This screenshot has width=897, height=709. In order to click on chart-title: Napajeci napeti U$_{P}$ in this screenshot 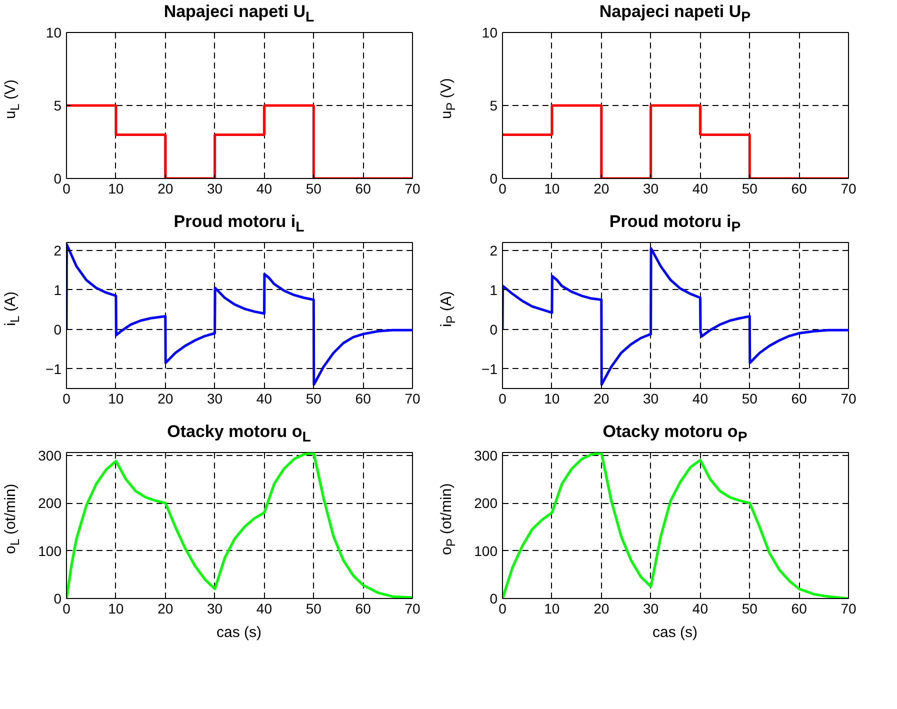, I will do `click(675, 14)`.